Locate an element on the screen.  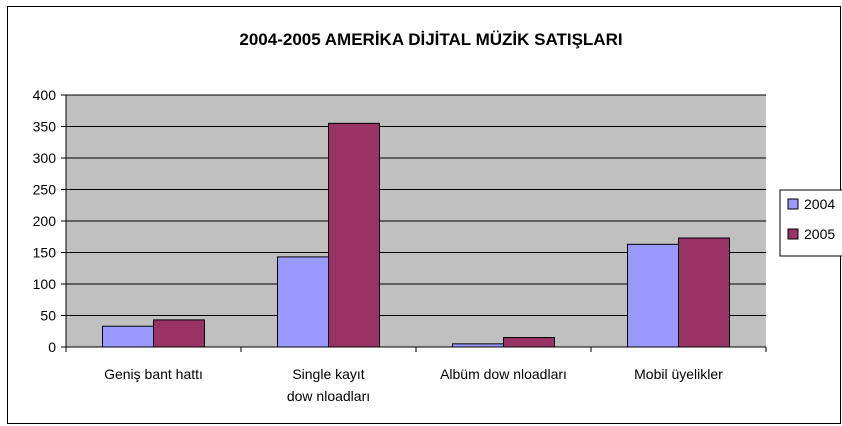
y-tick-label: 100 is located at coordinates (45, 284).